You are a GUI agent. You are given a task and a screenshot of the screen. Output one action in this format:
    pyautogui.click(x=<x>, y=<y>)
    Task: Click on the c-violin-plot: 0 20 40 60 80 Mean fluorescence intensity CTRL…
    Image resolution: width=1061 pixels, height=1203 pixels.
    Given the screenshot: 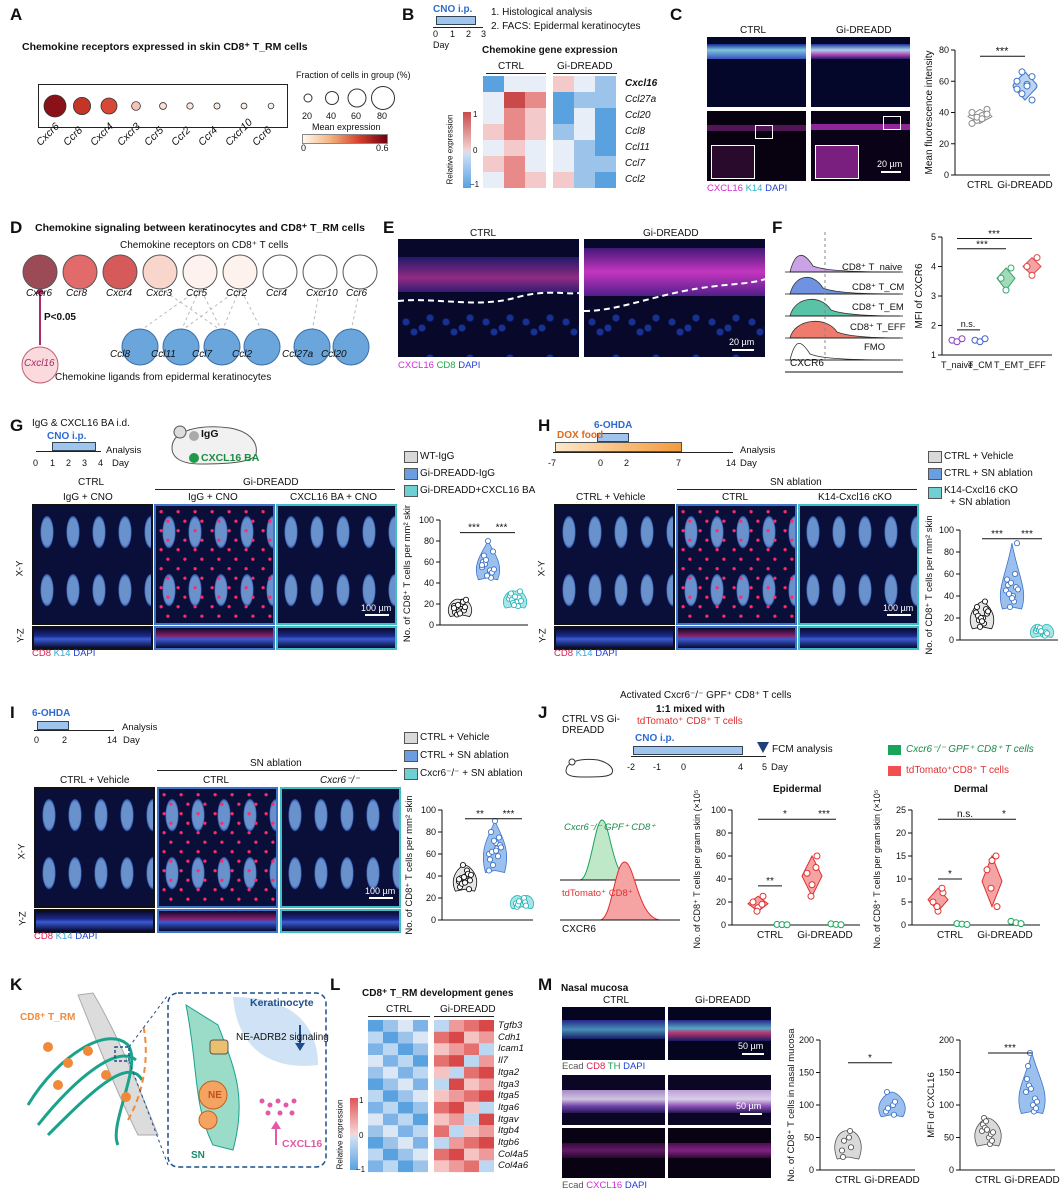 What is the action you would take?
    pyautogui.click(x=988, y=118)
    